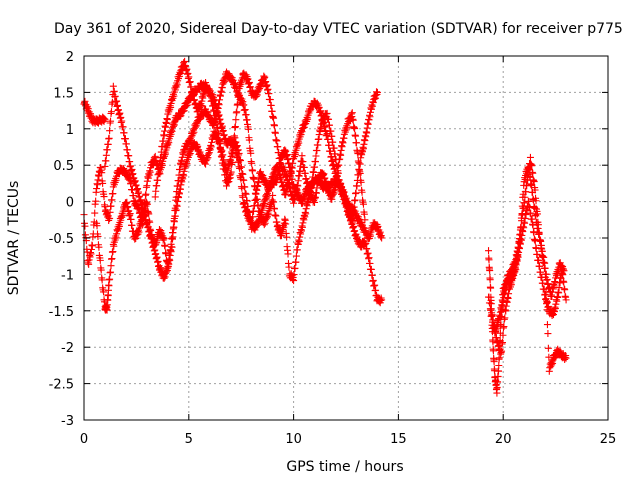  I want to click on y-tick-label: -3, so click(67, 421).